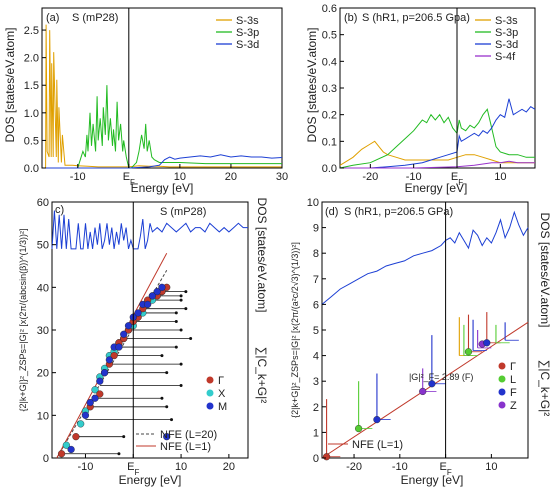 This screenshot has width=550, height=492. Describe the element at coordinates (316, 254) in the screenshot. I see `y-tick-label: 8` at that location.